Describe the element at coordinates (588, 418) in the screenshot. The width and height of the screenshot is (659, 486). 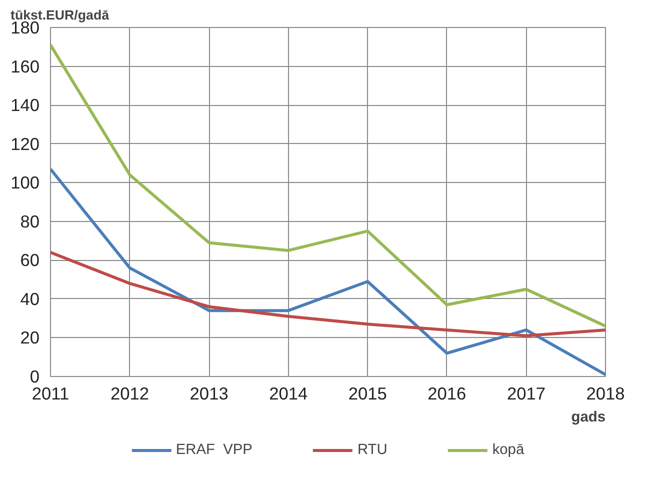
I see `x-axis-title: gads` at that location.